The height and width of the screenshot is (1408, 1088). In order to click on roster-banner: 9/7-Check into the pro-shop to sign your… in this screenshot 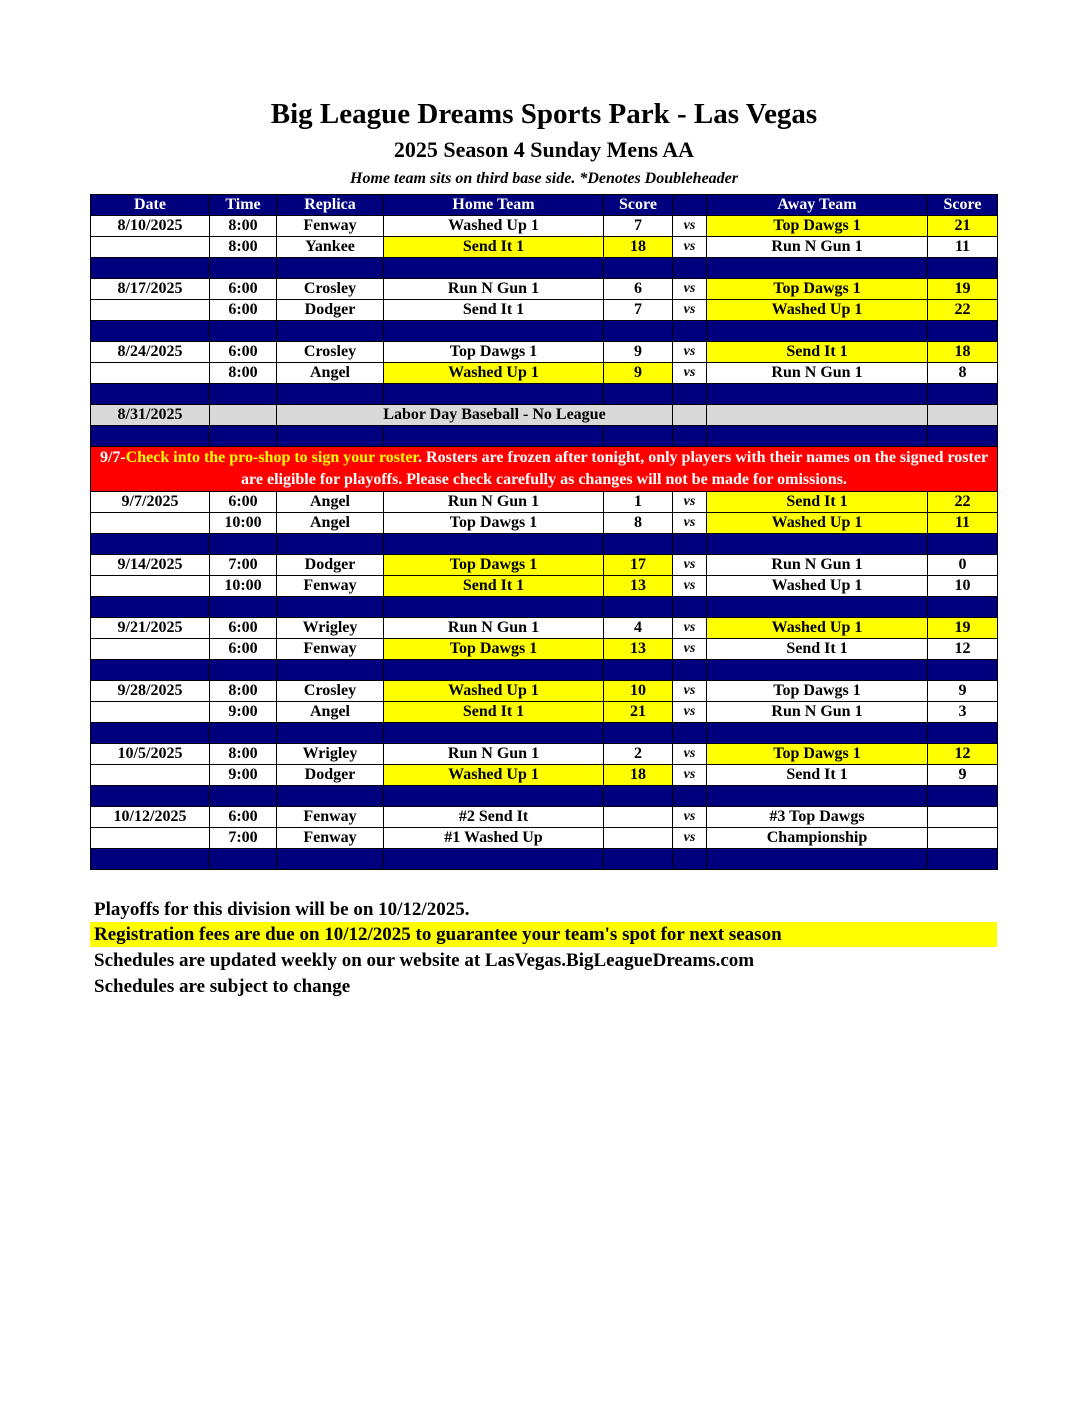, I will do `click(544, 469)`.